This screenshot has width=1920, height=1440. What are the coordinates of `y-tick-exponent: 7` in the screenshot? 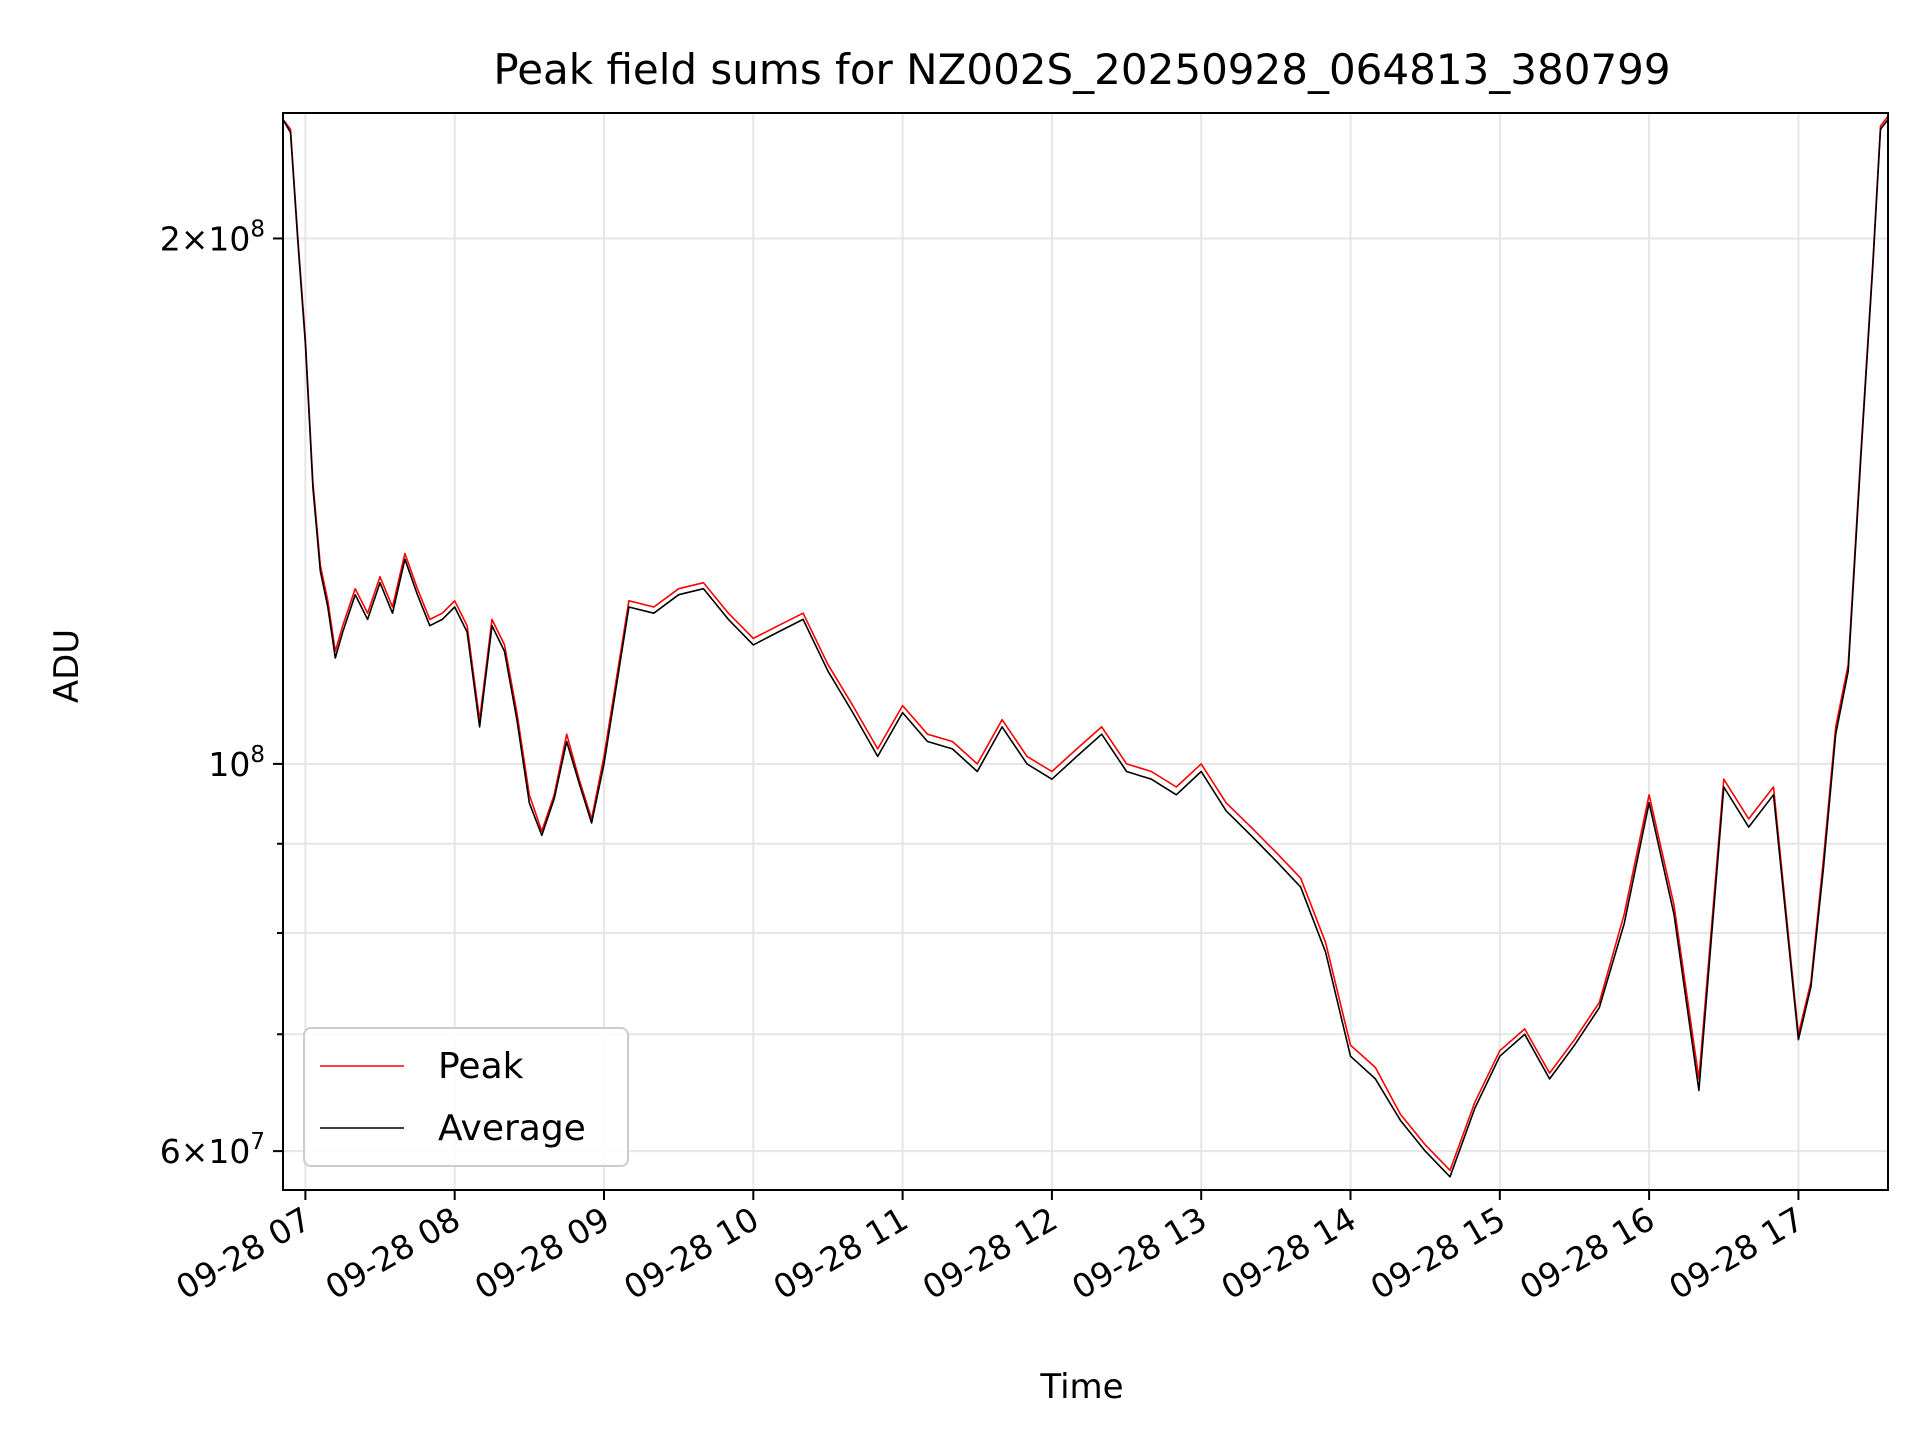 It's located at (257, 1142).